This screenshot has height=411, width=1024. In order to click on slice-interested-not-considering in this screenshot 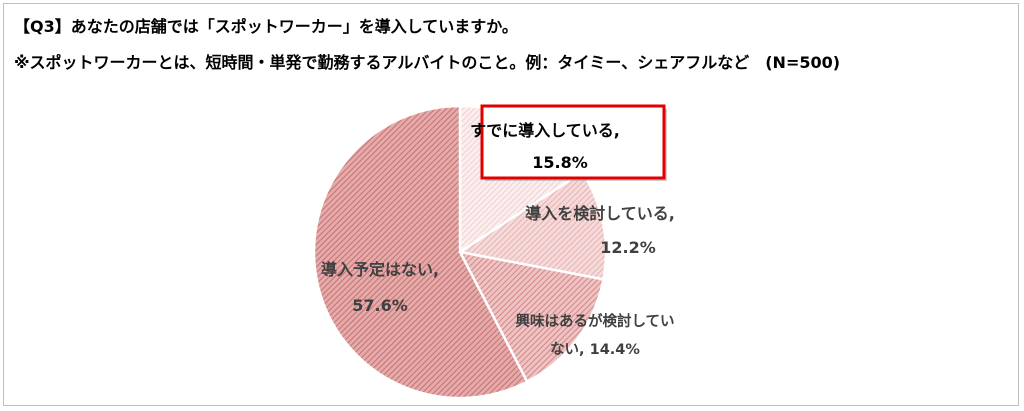, I will do `click(531, 317)`.